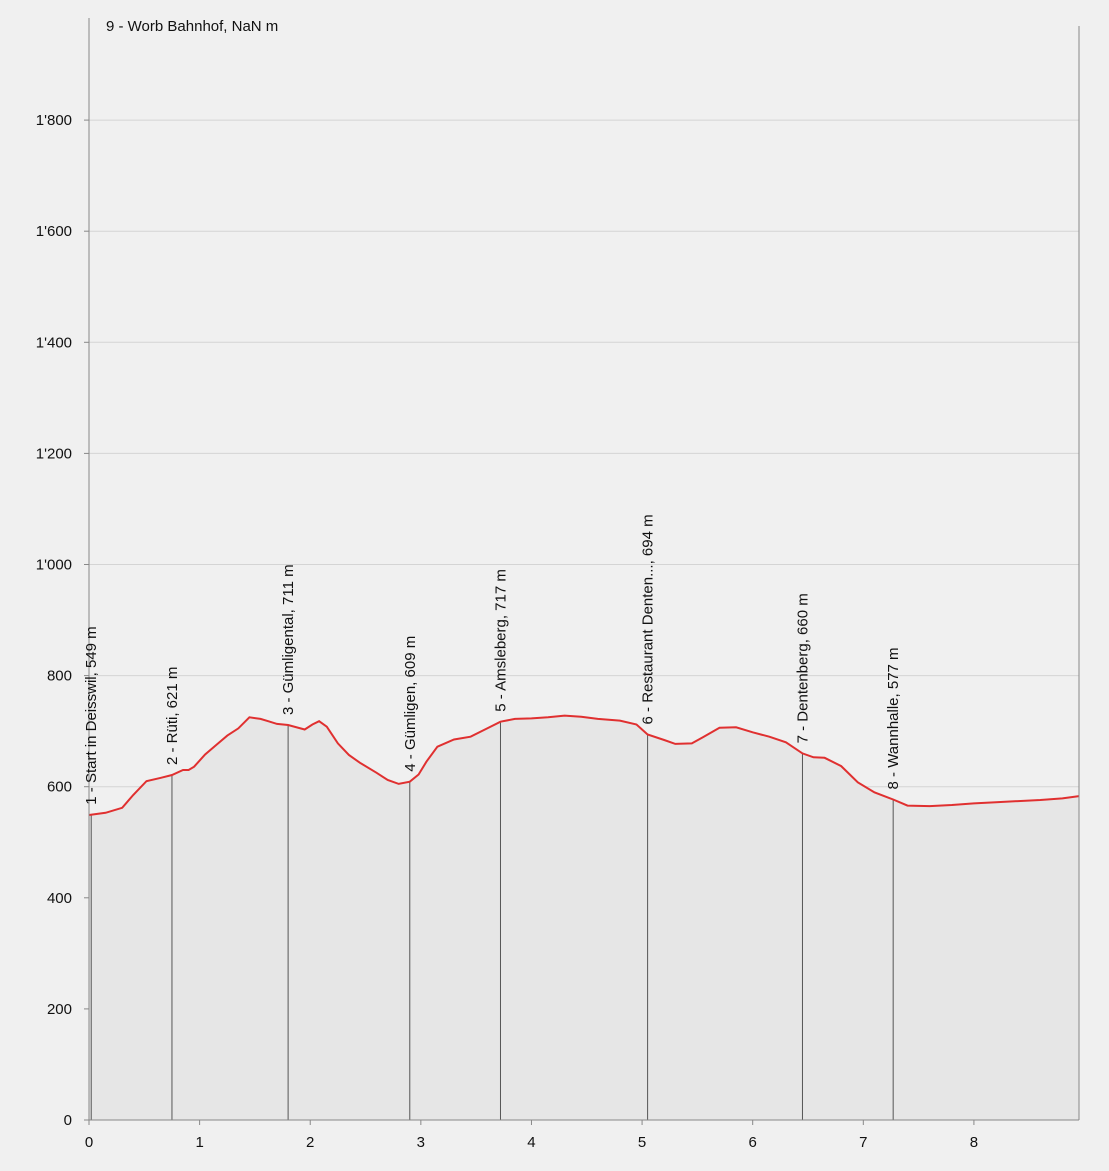 The image size is (1109, 1171). I want to click on y-tick-label: 0, so click(68, 1120).